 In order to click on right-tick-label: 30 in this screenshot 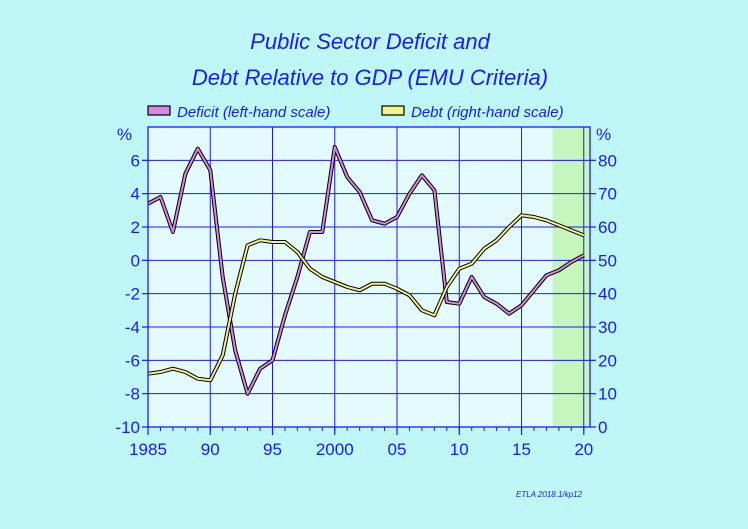, I will do `click(607, 327)`.